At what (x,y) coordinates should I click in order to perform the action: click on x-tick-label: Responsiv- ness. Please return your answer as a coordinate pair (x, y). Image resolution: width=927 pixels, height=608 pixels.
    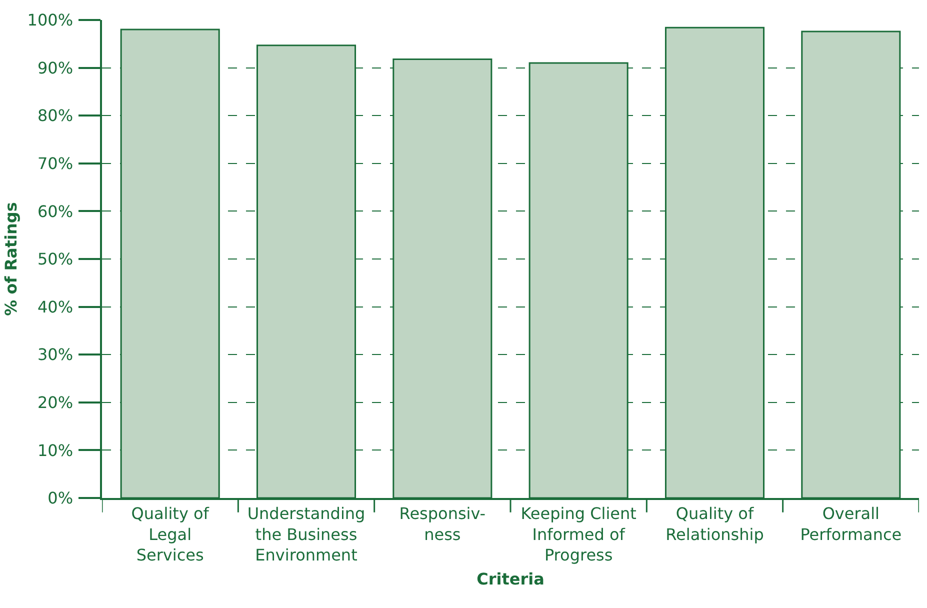
    Looking at the image, I should click on (442, 524).